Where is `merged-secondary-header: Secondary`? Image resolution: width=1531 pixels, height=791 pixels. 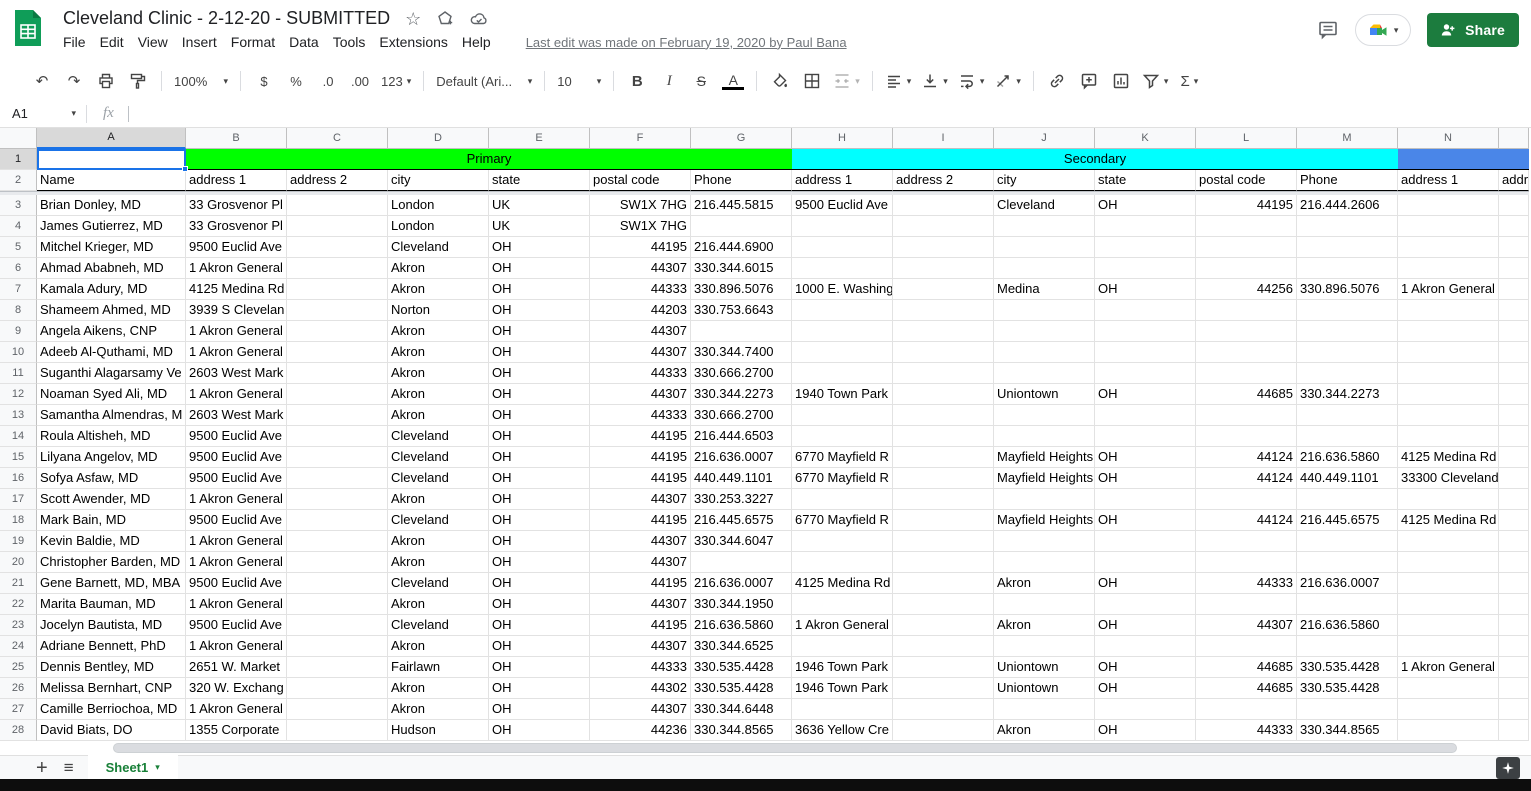
merged-secondary-header: Secondary is located at coordinates (1095, 159).